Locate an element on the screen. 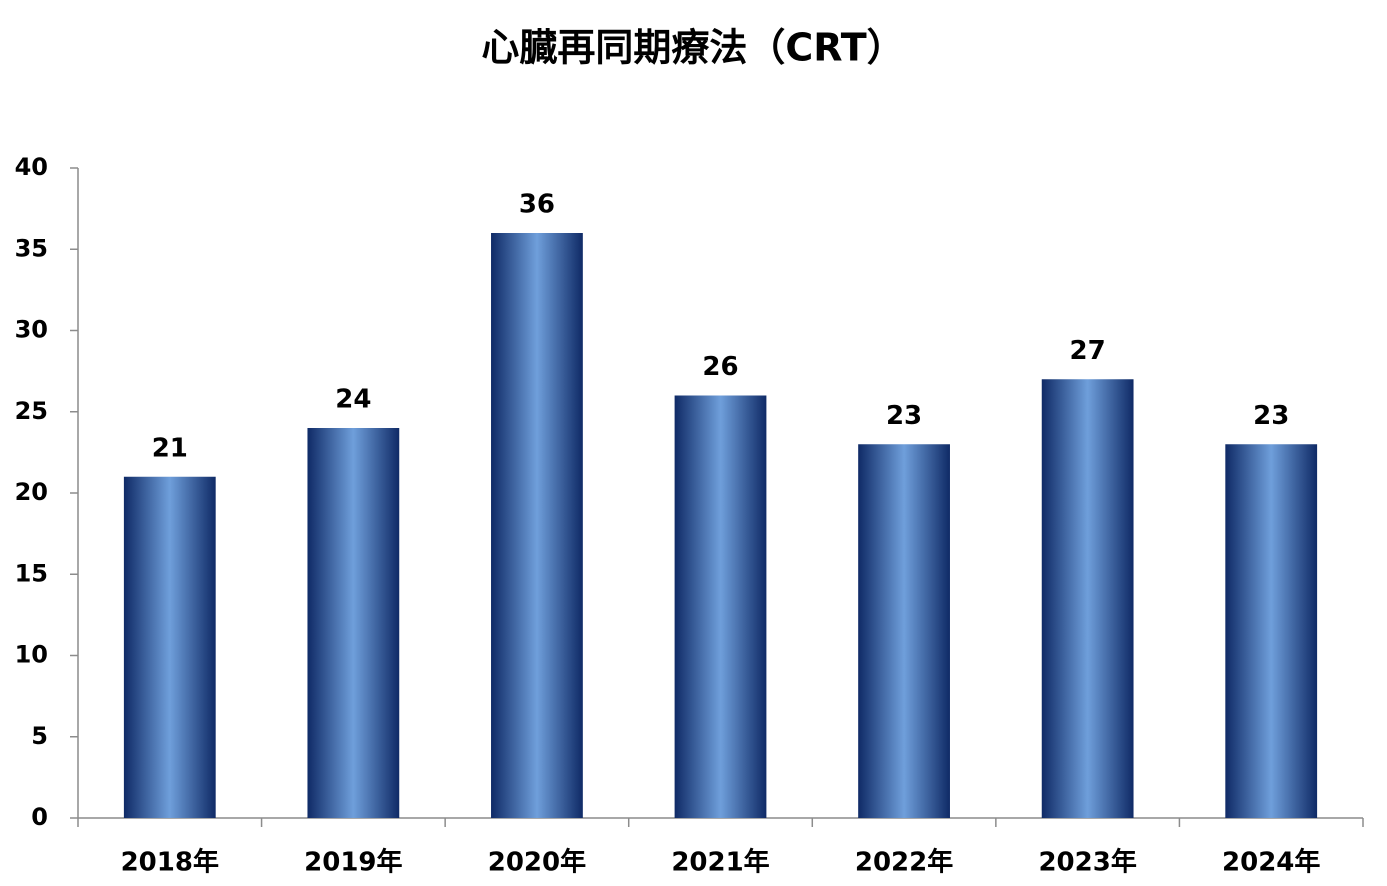  x-tick-label: 2020年 is located at coordinates (537, 862).